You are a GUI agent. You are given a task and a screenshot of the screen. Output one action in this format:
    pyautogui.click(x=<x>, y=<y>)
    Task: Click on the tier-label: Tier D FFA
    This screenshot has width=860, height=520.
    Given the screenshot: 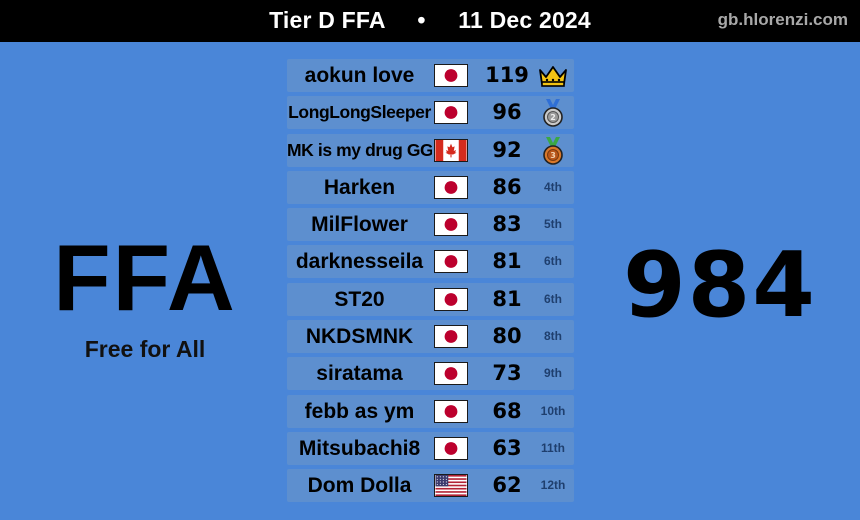 What is the action you would take?
    pyautogui.click(x=327, y=20)
    